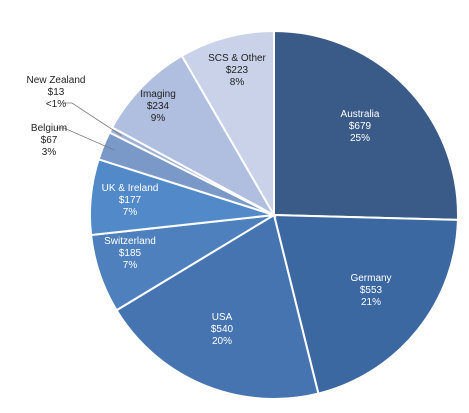 This screenshot has width=469, height=413. What do you see at coordinates (227, 124) in the screenshot?
I see `slice-scs-and-other` at bounding box center [227, 124].